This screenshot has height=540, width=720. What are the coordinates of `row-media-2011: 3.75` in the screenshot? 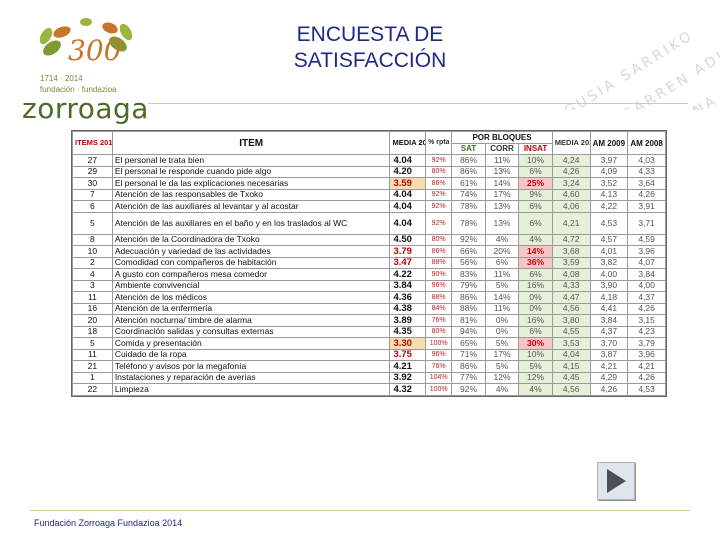 It's located at (408, 354).